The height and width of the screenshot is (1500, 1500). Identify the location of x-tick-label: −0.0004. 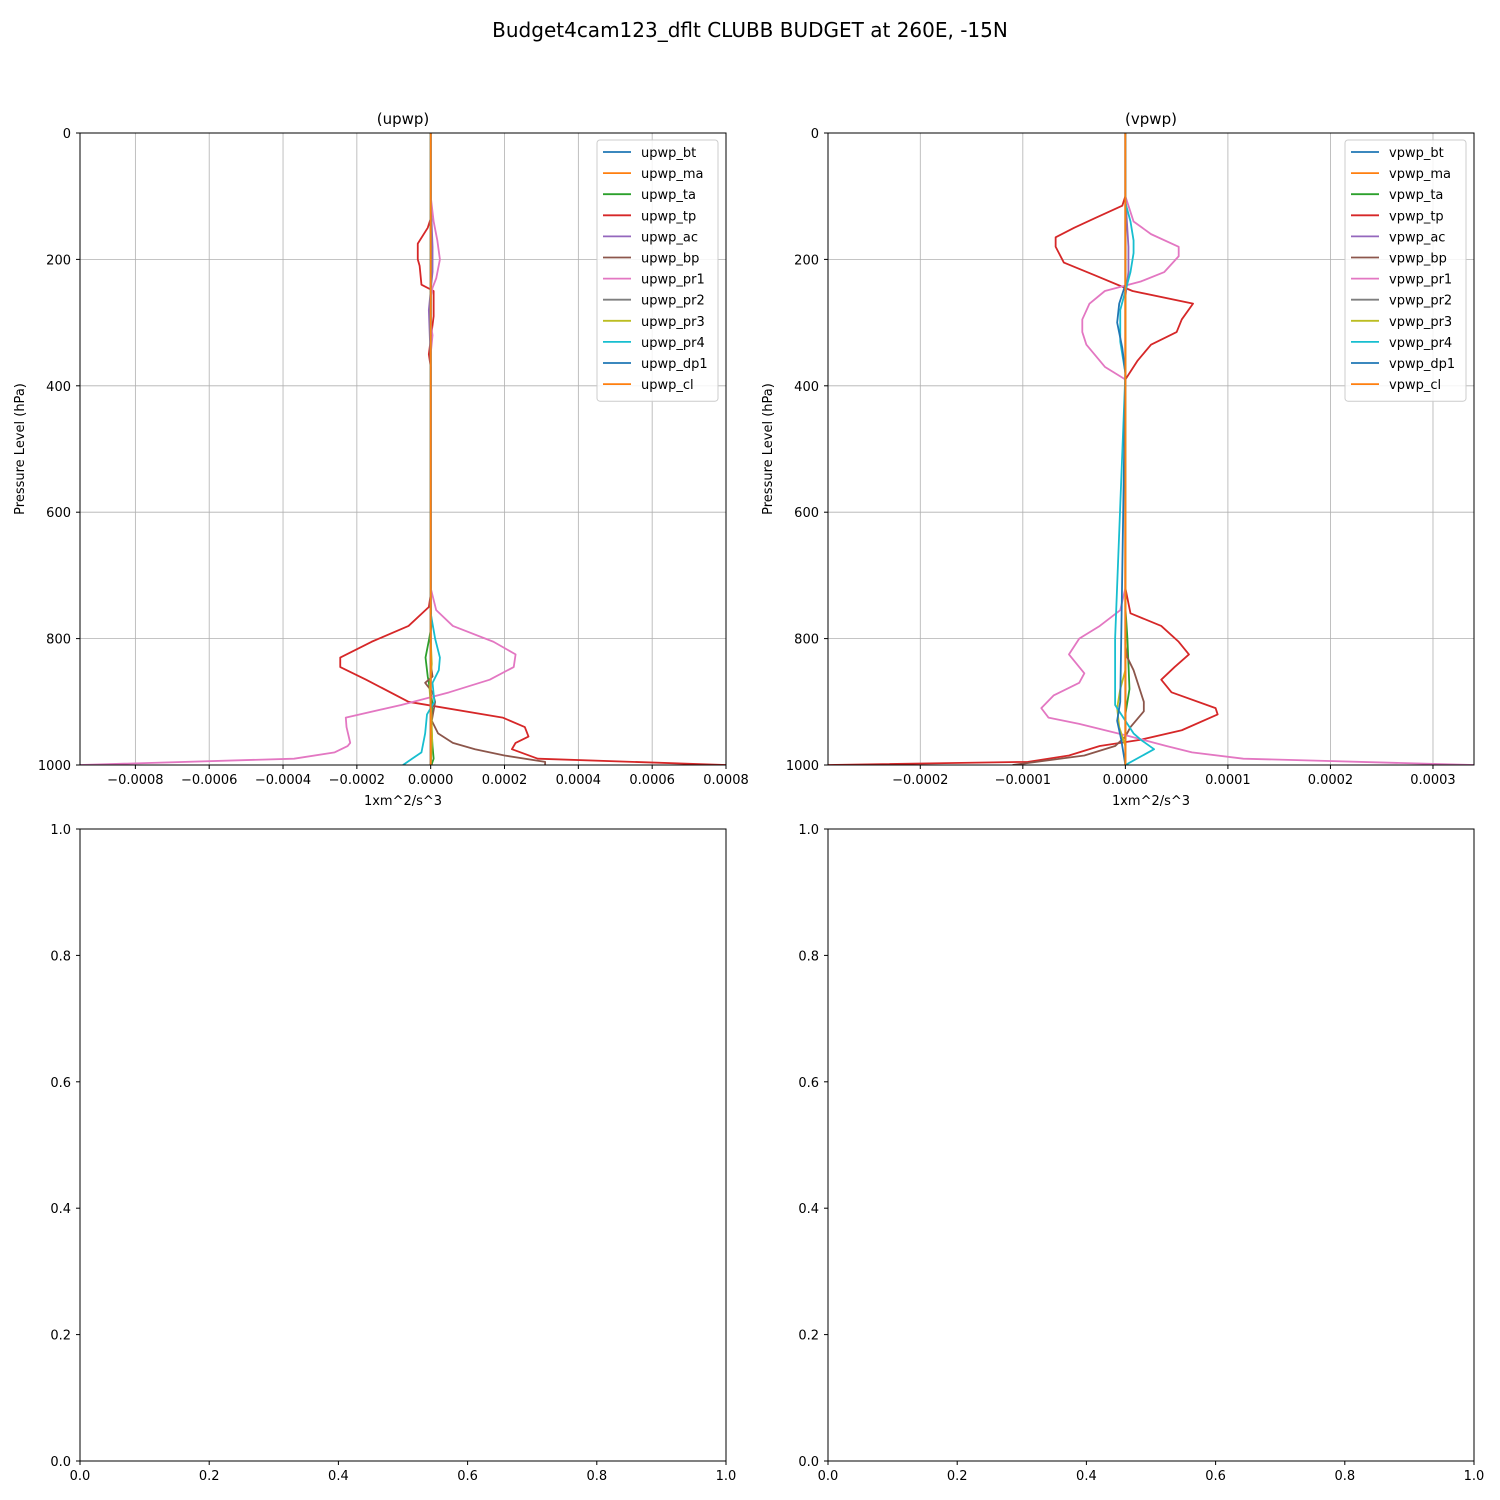
(283, 780).